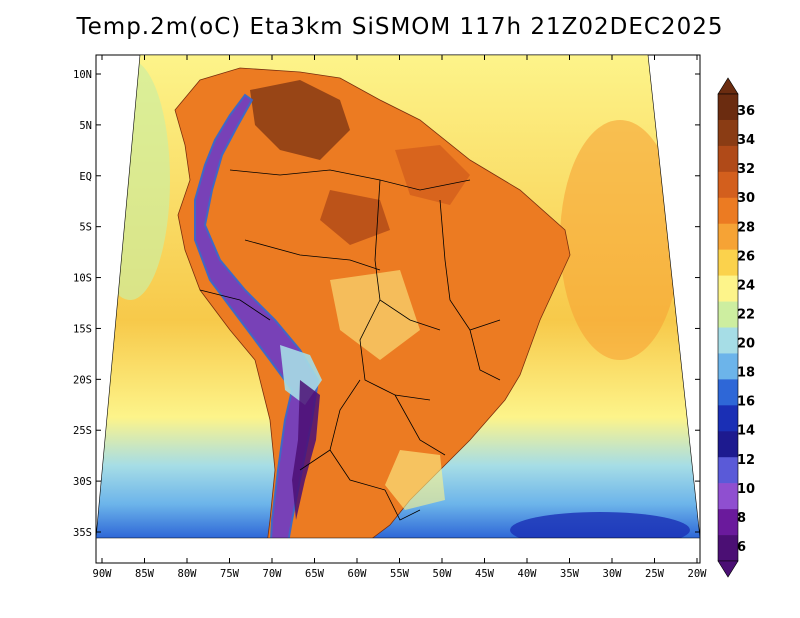 This screenshot has height=618, width=800. What do you see at coordinates (300, 120) in the screenshot?
I see `amazon-hot-zone` at bounding box center [300, 120].